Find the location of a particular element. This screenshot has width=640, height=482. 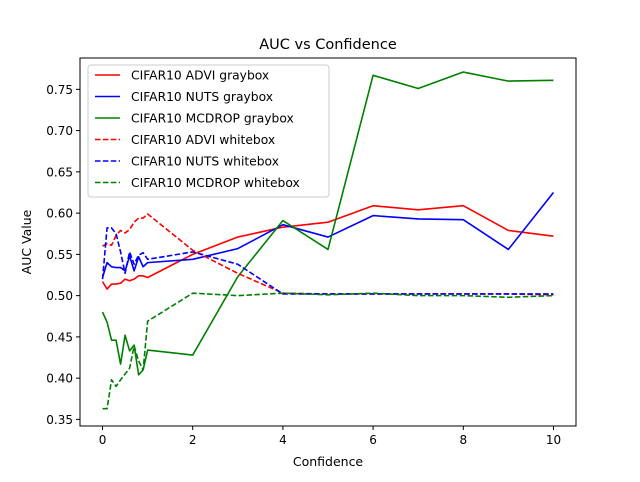

y-tick-label: 0.75 is located at coordinates (59, 90).